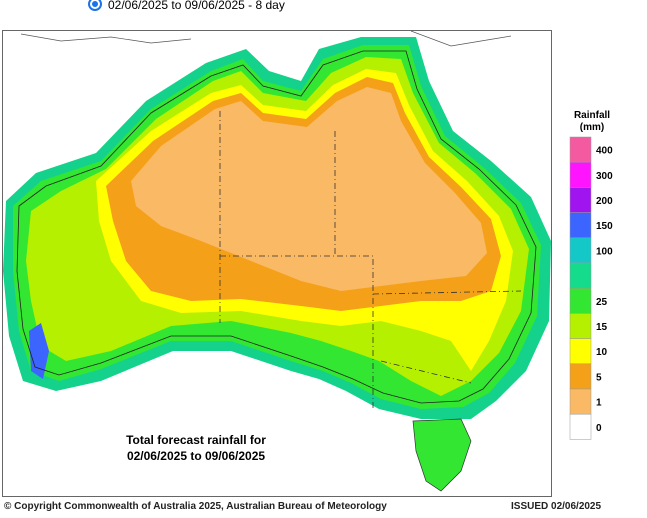 This screenshot has width=647, height=518. I want to click on map-caption: Total forecast rainfall for, so click(196, 440).